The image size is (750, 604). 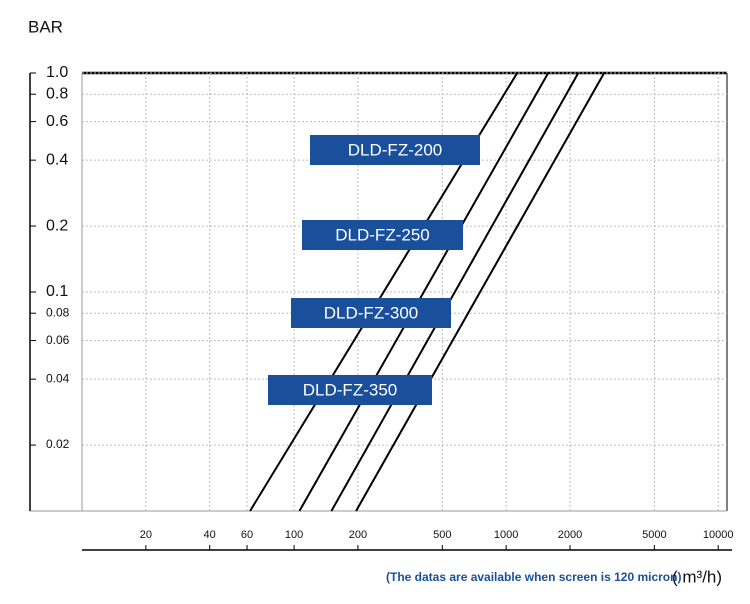 What do you see at coordinates (210, 535) in the screenshot?
I see `x-tick-label: 40` at bounding box center [210, 535].